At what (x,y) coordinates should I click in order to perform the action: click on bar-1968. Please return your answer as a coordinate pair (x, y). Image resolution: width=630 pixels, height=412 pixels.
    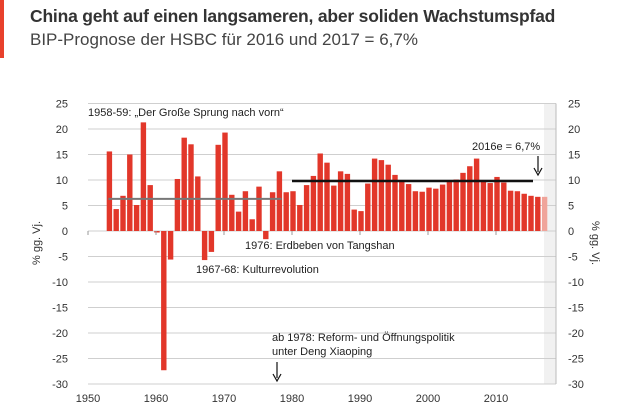
    Looking at the image, I should click on (211, 241).